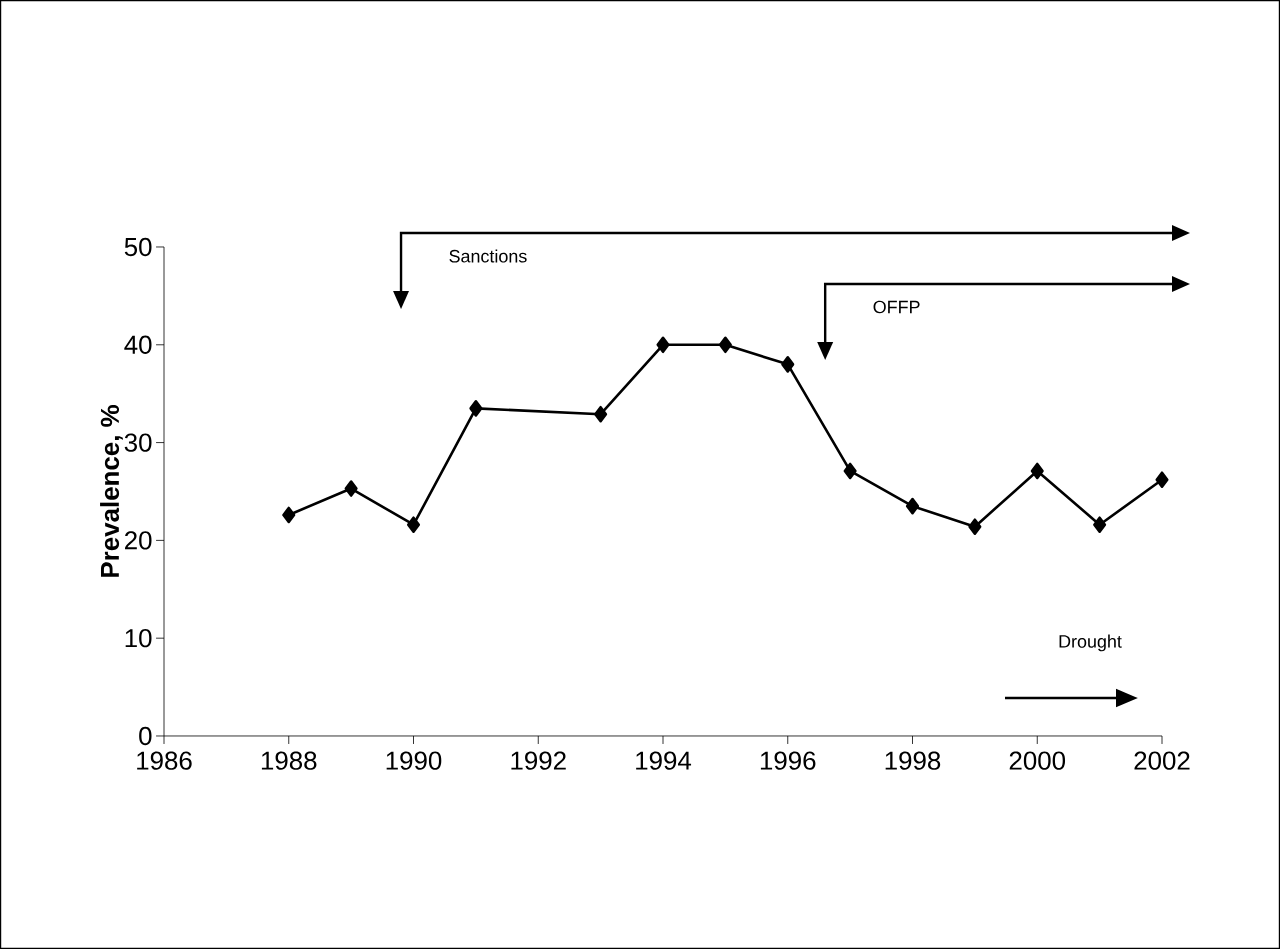 The height and width of the screenshot is (949, 1280). Describe the element at coordinates (414, 760) in the screenshot. I see `x-tick-label: 1990` at that location.